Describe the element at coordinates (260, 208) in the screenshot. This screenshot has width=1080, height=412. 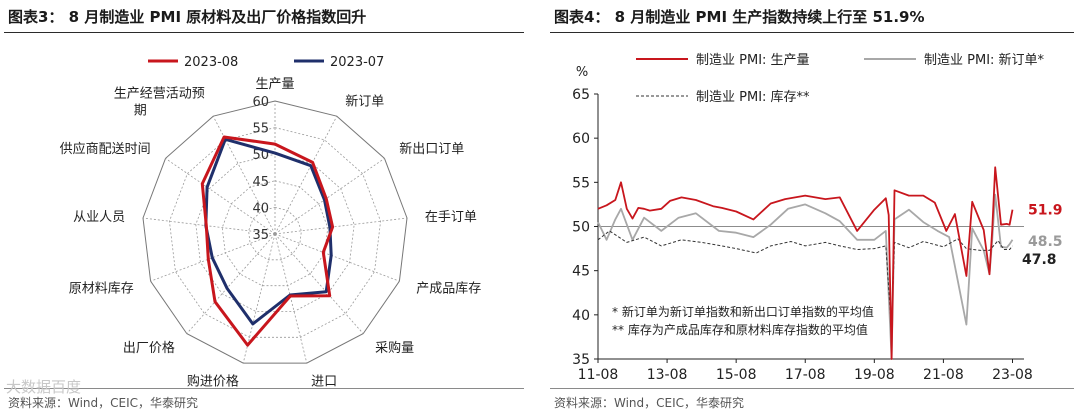
I see `radar-tick-label: 40` at that location.